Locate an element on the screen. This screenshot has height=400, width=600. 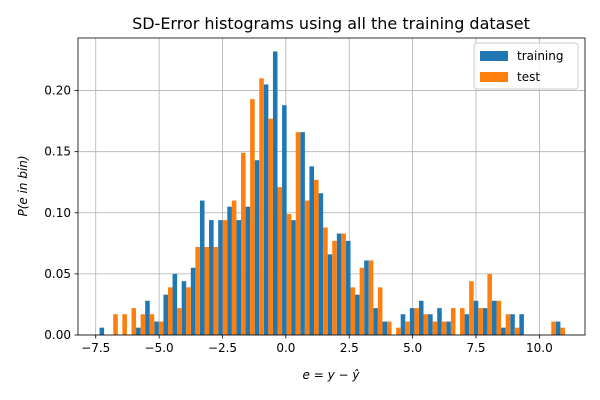
x-tick-label: 2.5 is located at coordinates (349, 348).